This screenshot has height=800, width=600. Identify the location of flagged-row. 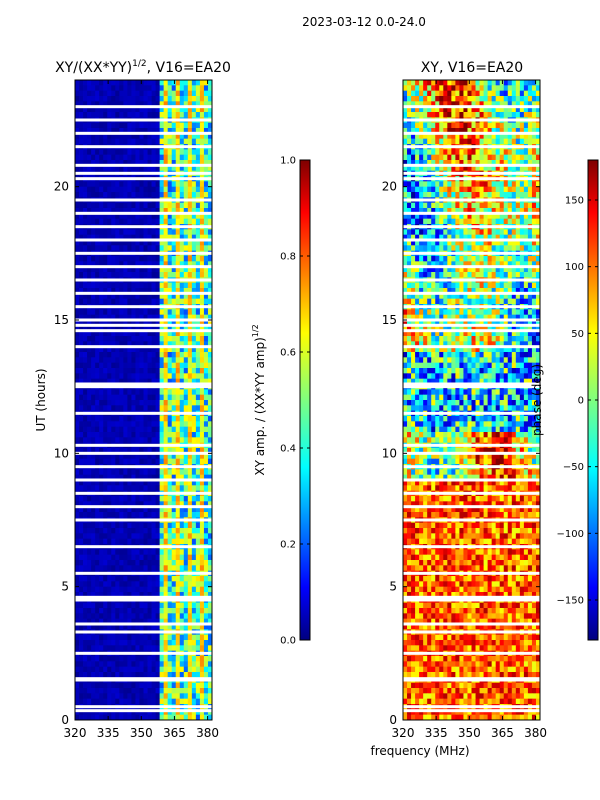
(143, 240).